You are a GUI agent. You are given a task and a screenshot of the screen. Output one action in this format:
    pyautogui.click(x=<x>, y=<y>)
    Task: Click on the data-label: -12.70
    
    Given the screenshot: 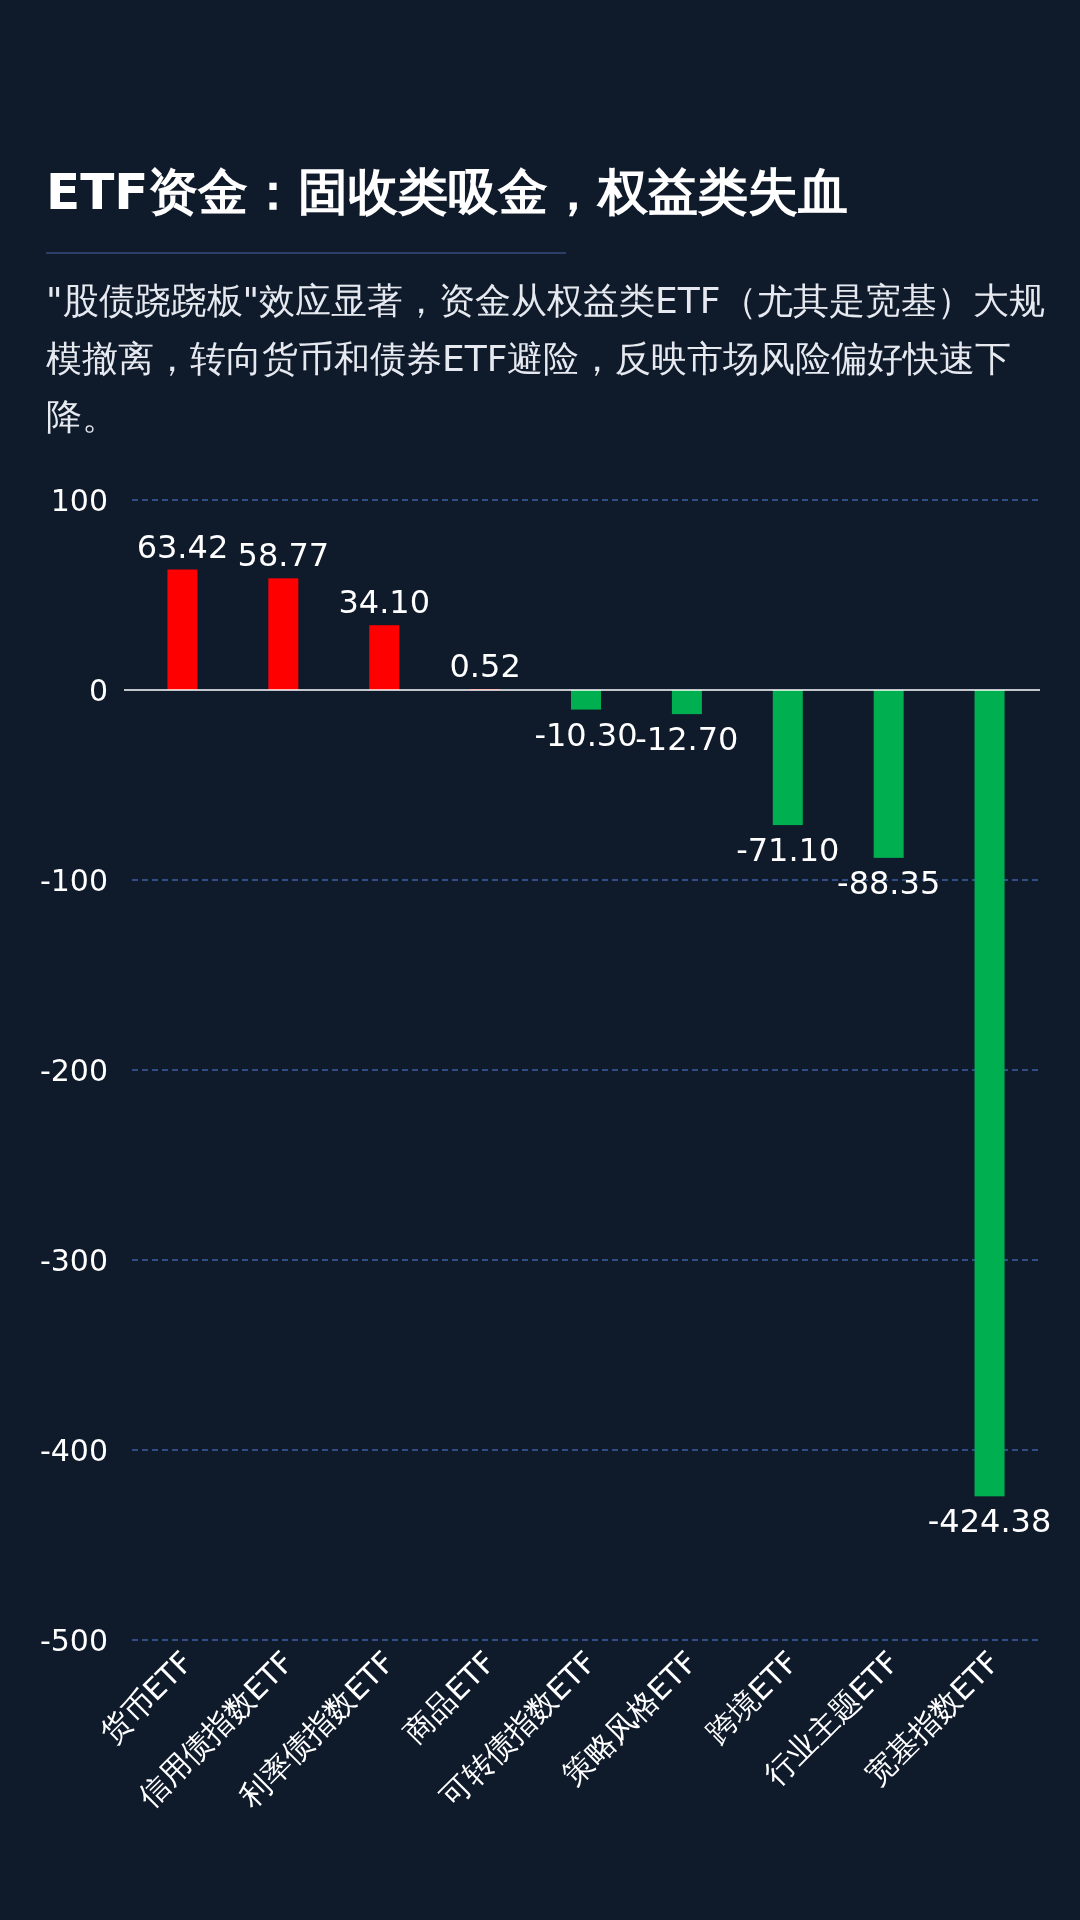 What is the action you would take?
    pyautogui.click(x=687, y=739)
    